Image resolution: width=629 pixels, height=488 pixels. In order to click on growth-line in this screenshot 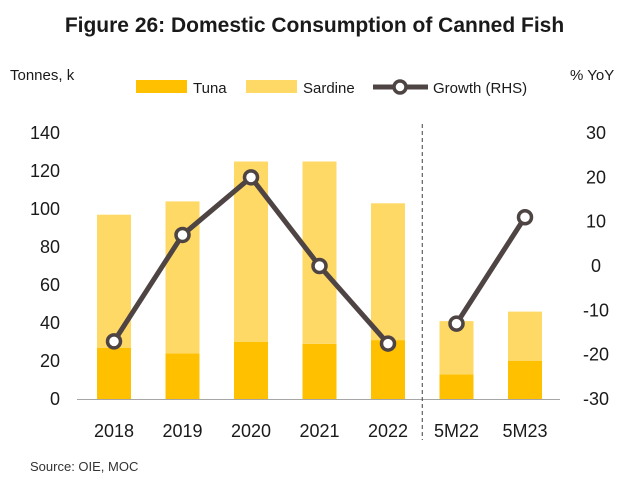, I will do `click(491, 270)`.